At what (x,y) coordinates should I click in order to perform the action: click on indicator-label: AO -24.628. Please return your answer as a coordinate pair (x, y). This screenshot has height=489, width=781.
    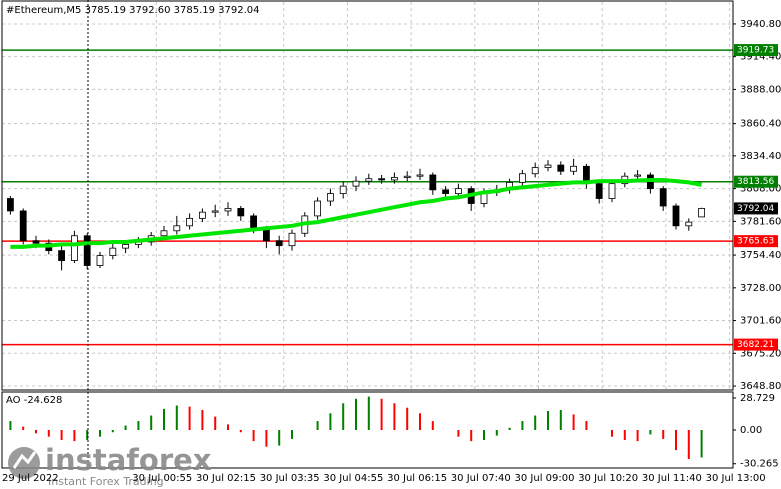
    Looking at the image, I should click on (34, 400).